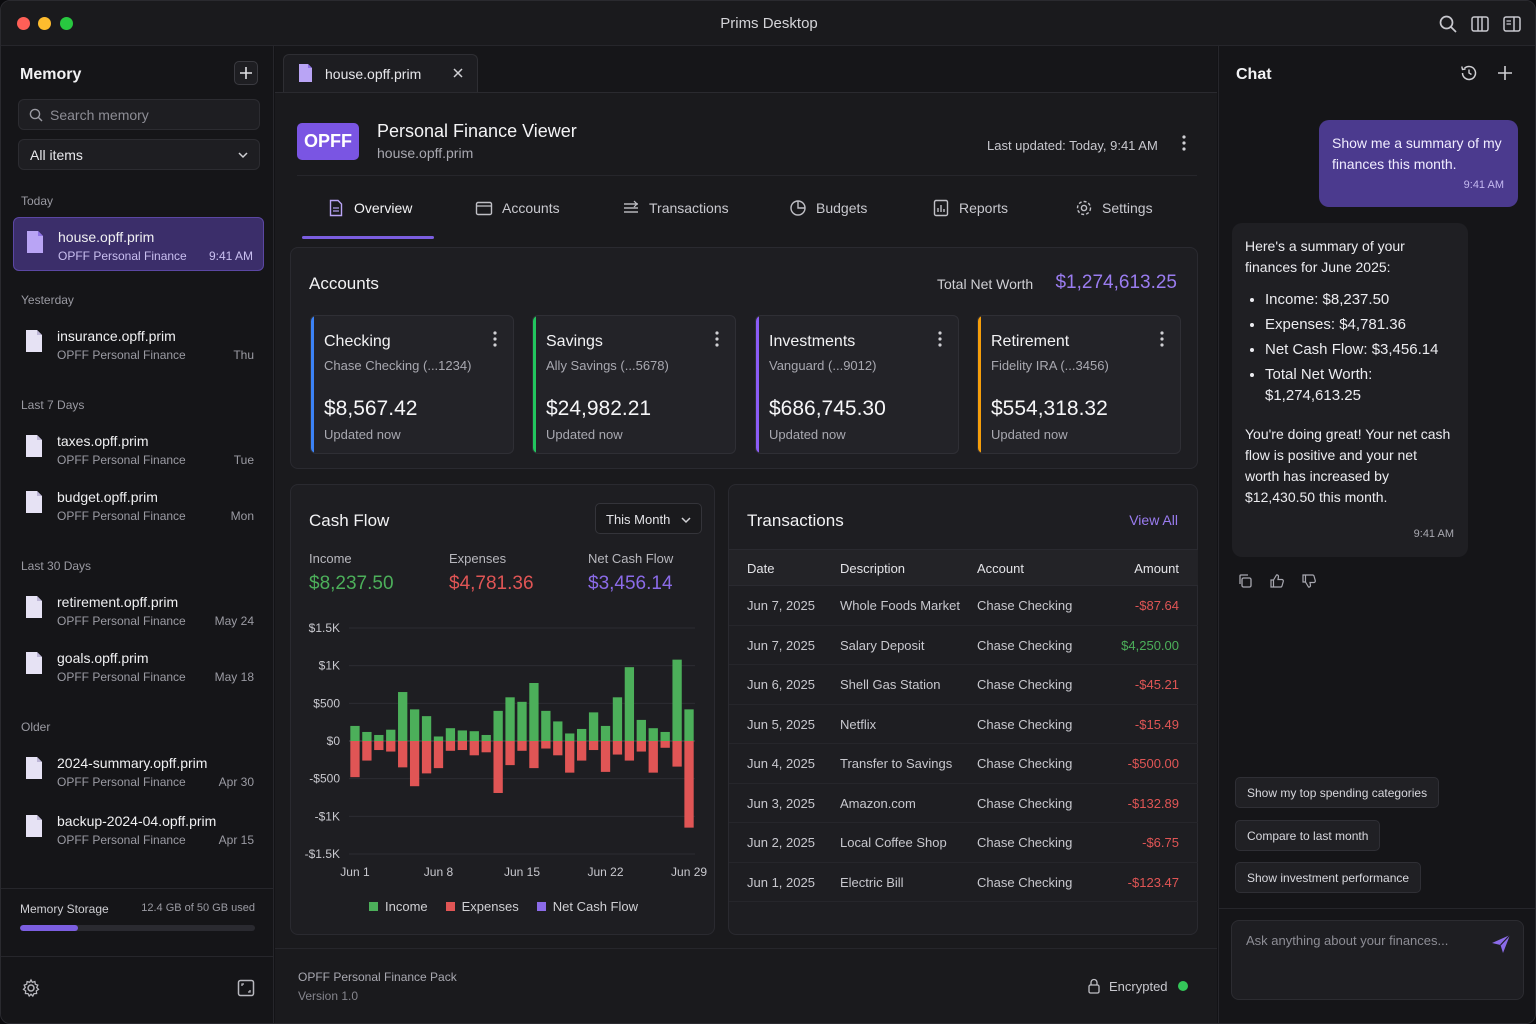 This screenshot has width=1536, height=1024. I want to click on suggestion-compare-last-month: Compare to last month, so click(1308, 835).